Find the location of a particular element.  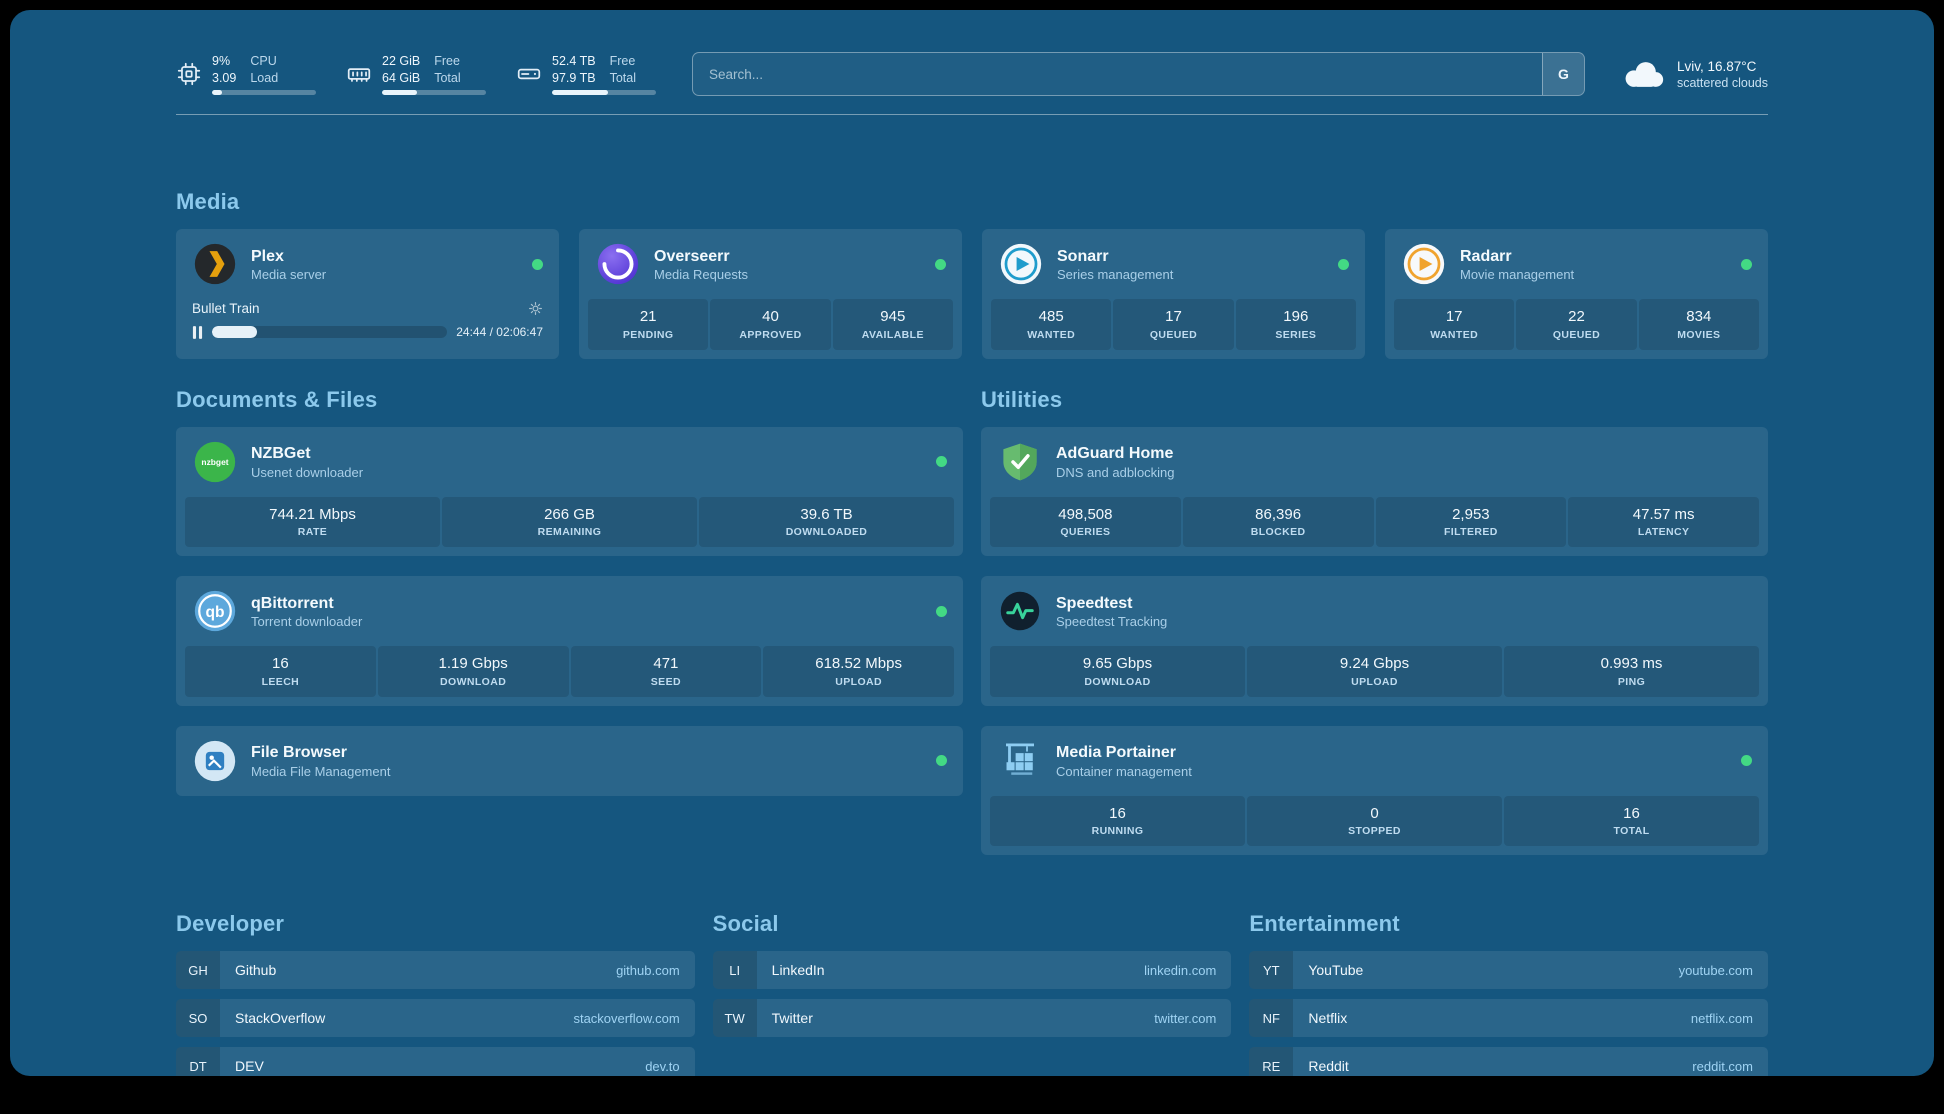

cpu-progress-bar is located at coordinates (264, 92).